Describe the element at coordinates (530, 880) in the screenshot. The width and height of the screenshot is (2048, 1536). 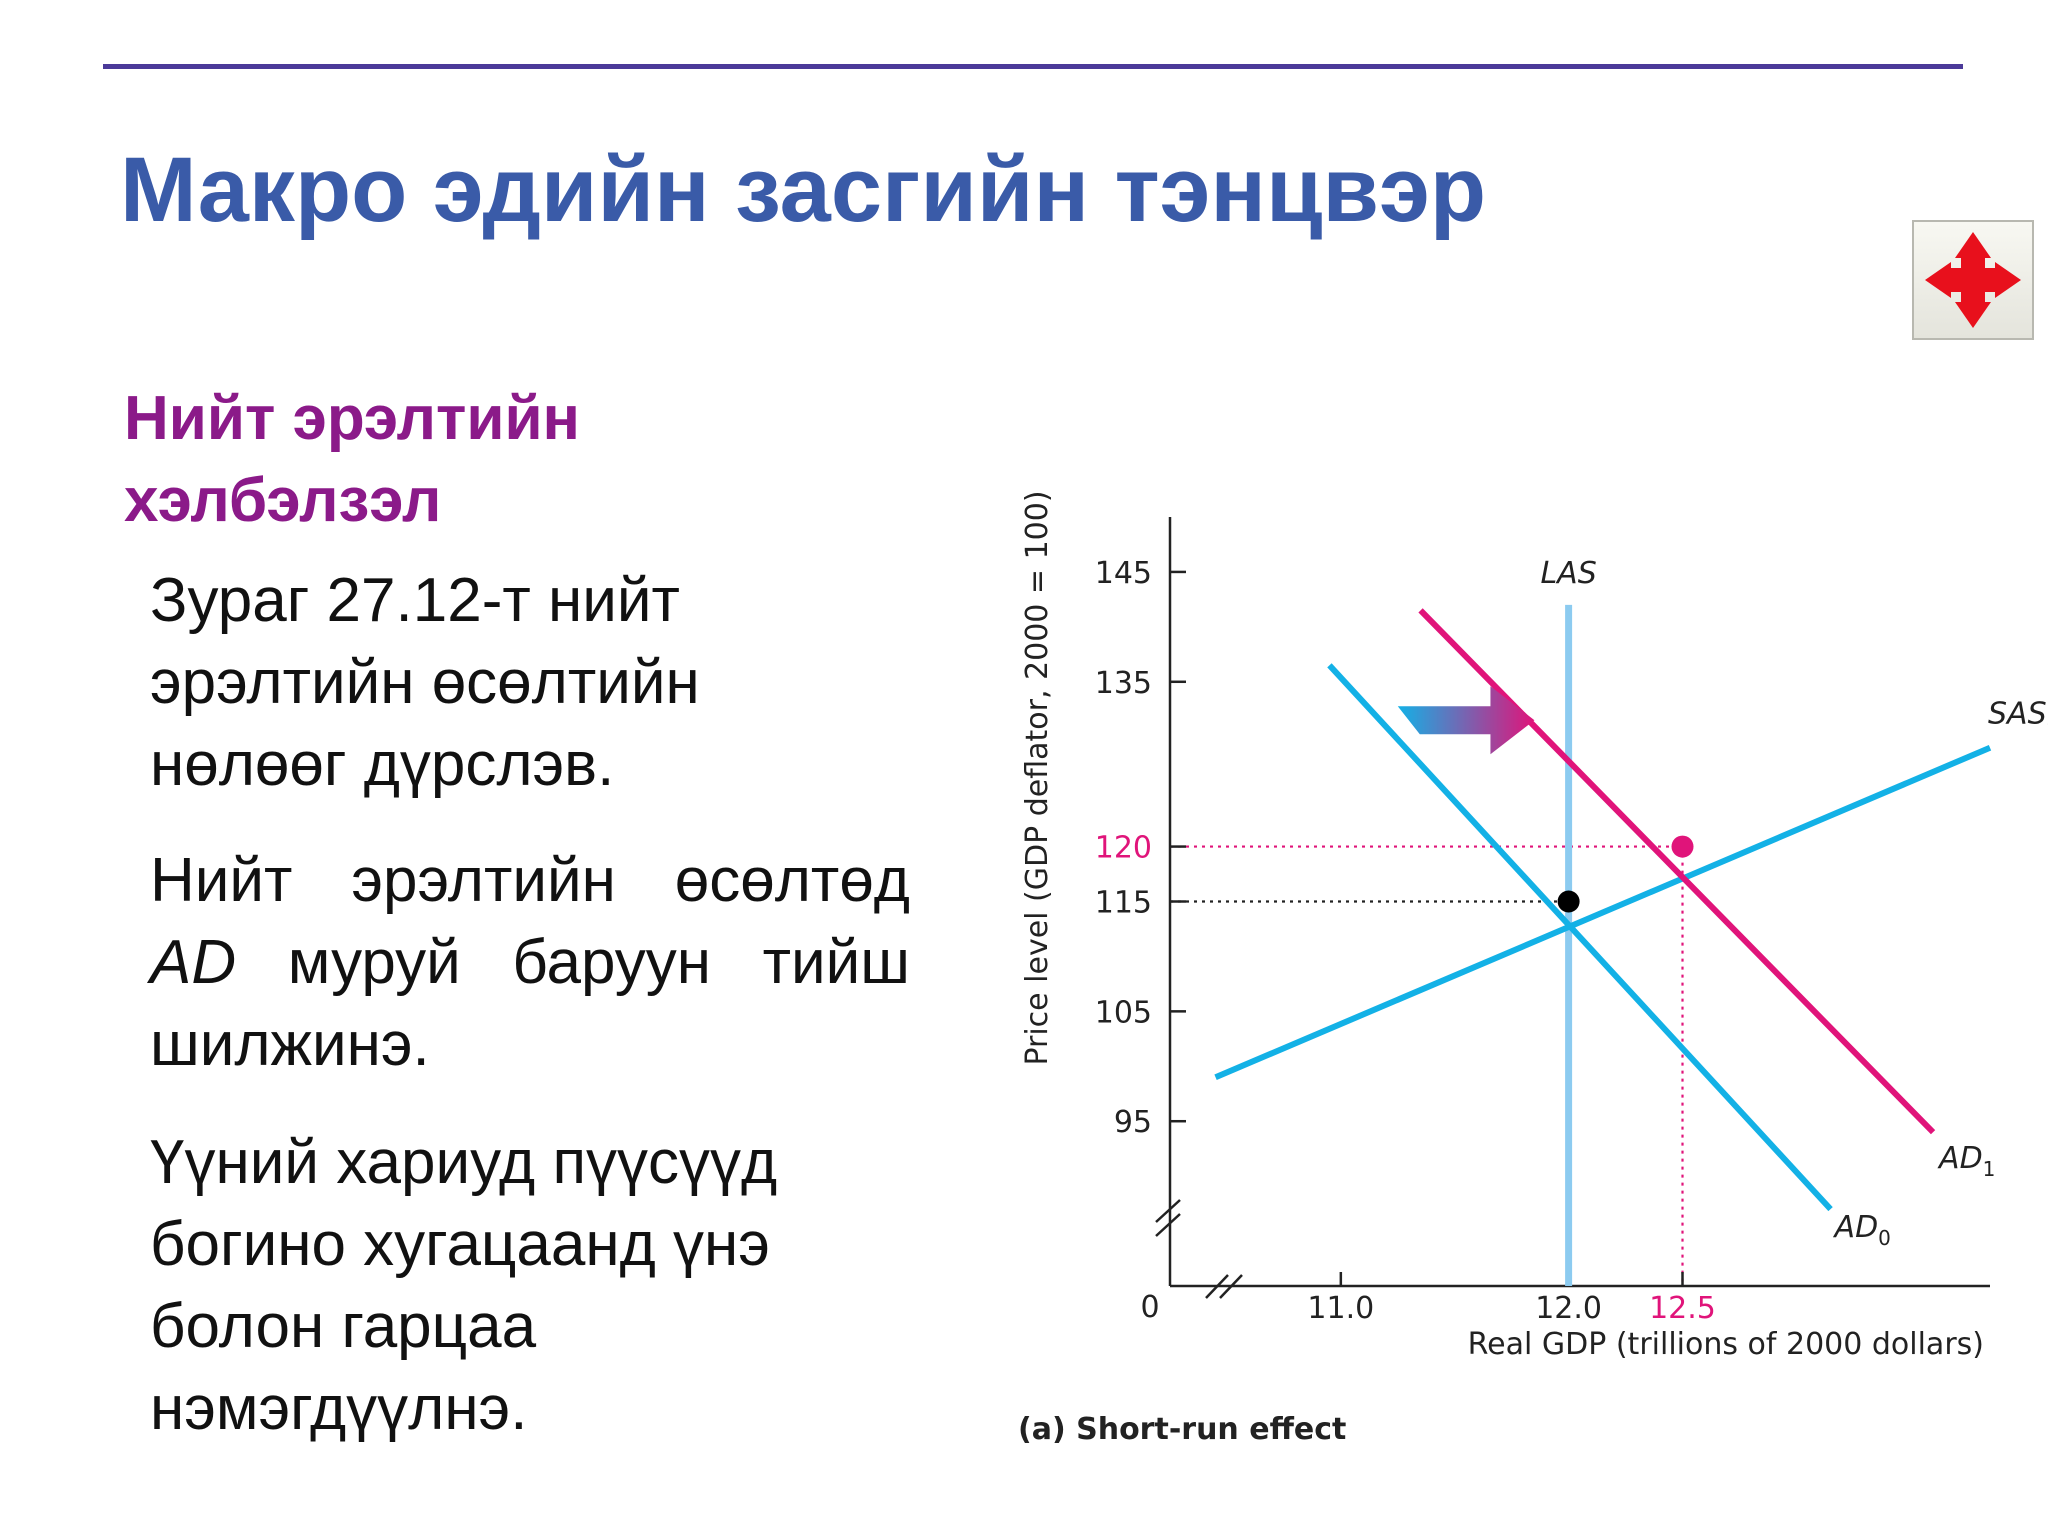
I see `paragraph-ad-prefix: Нийт эрэлтийн өсөлтөд` at that location.